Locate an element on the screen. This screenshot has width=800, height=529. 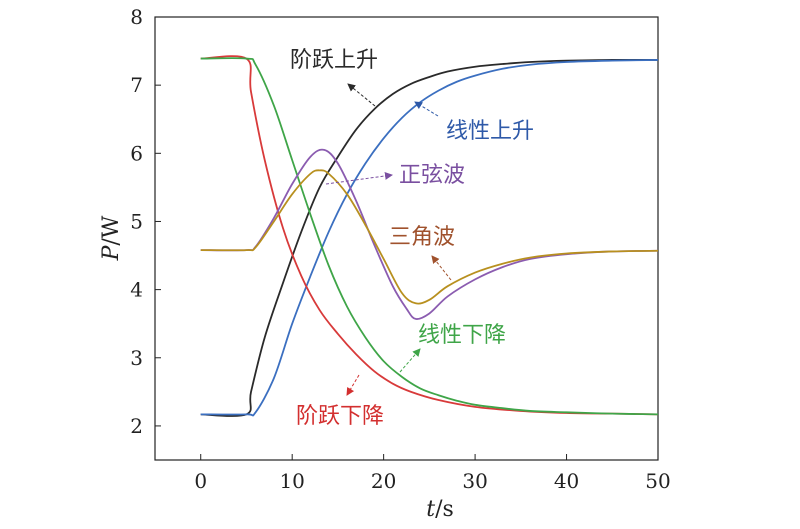
arrow-linear-fall is located at coordinates (410, 360).